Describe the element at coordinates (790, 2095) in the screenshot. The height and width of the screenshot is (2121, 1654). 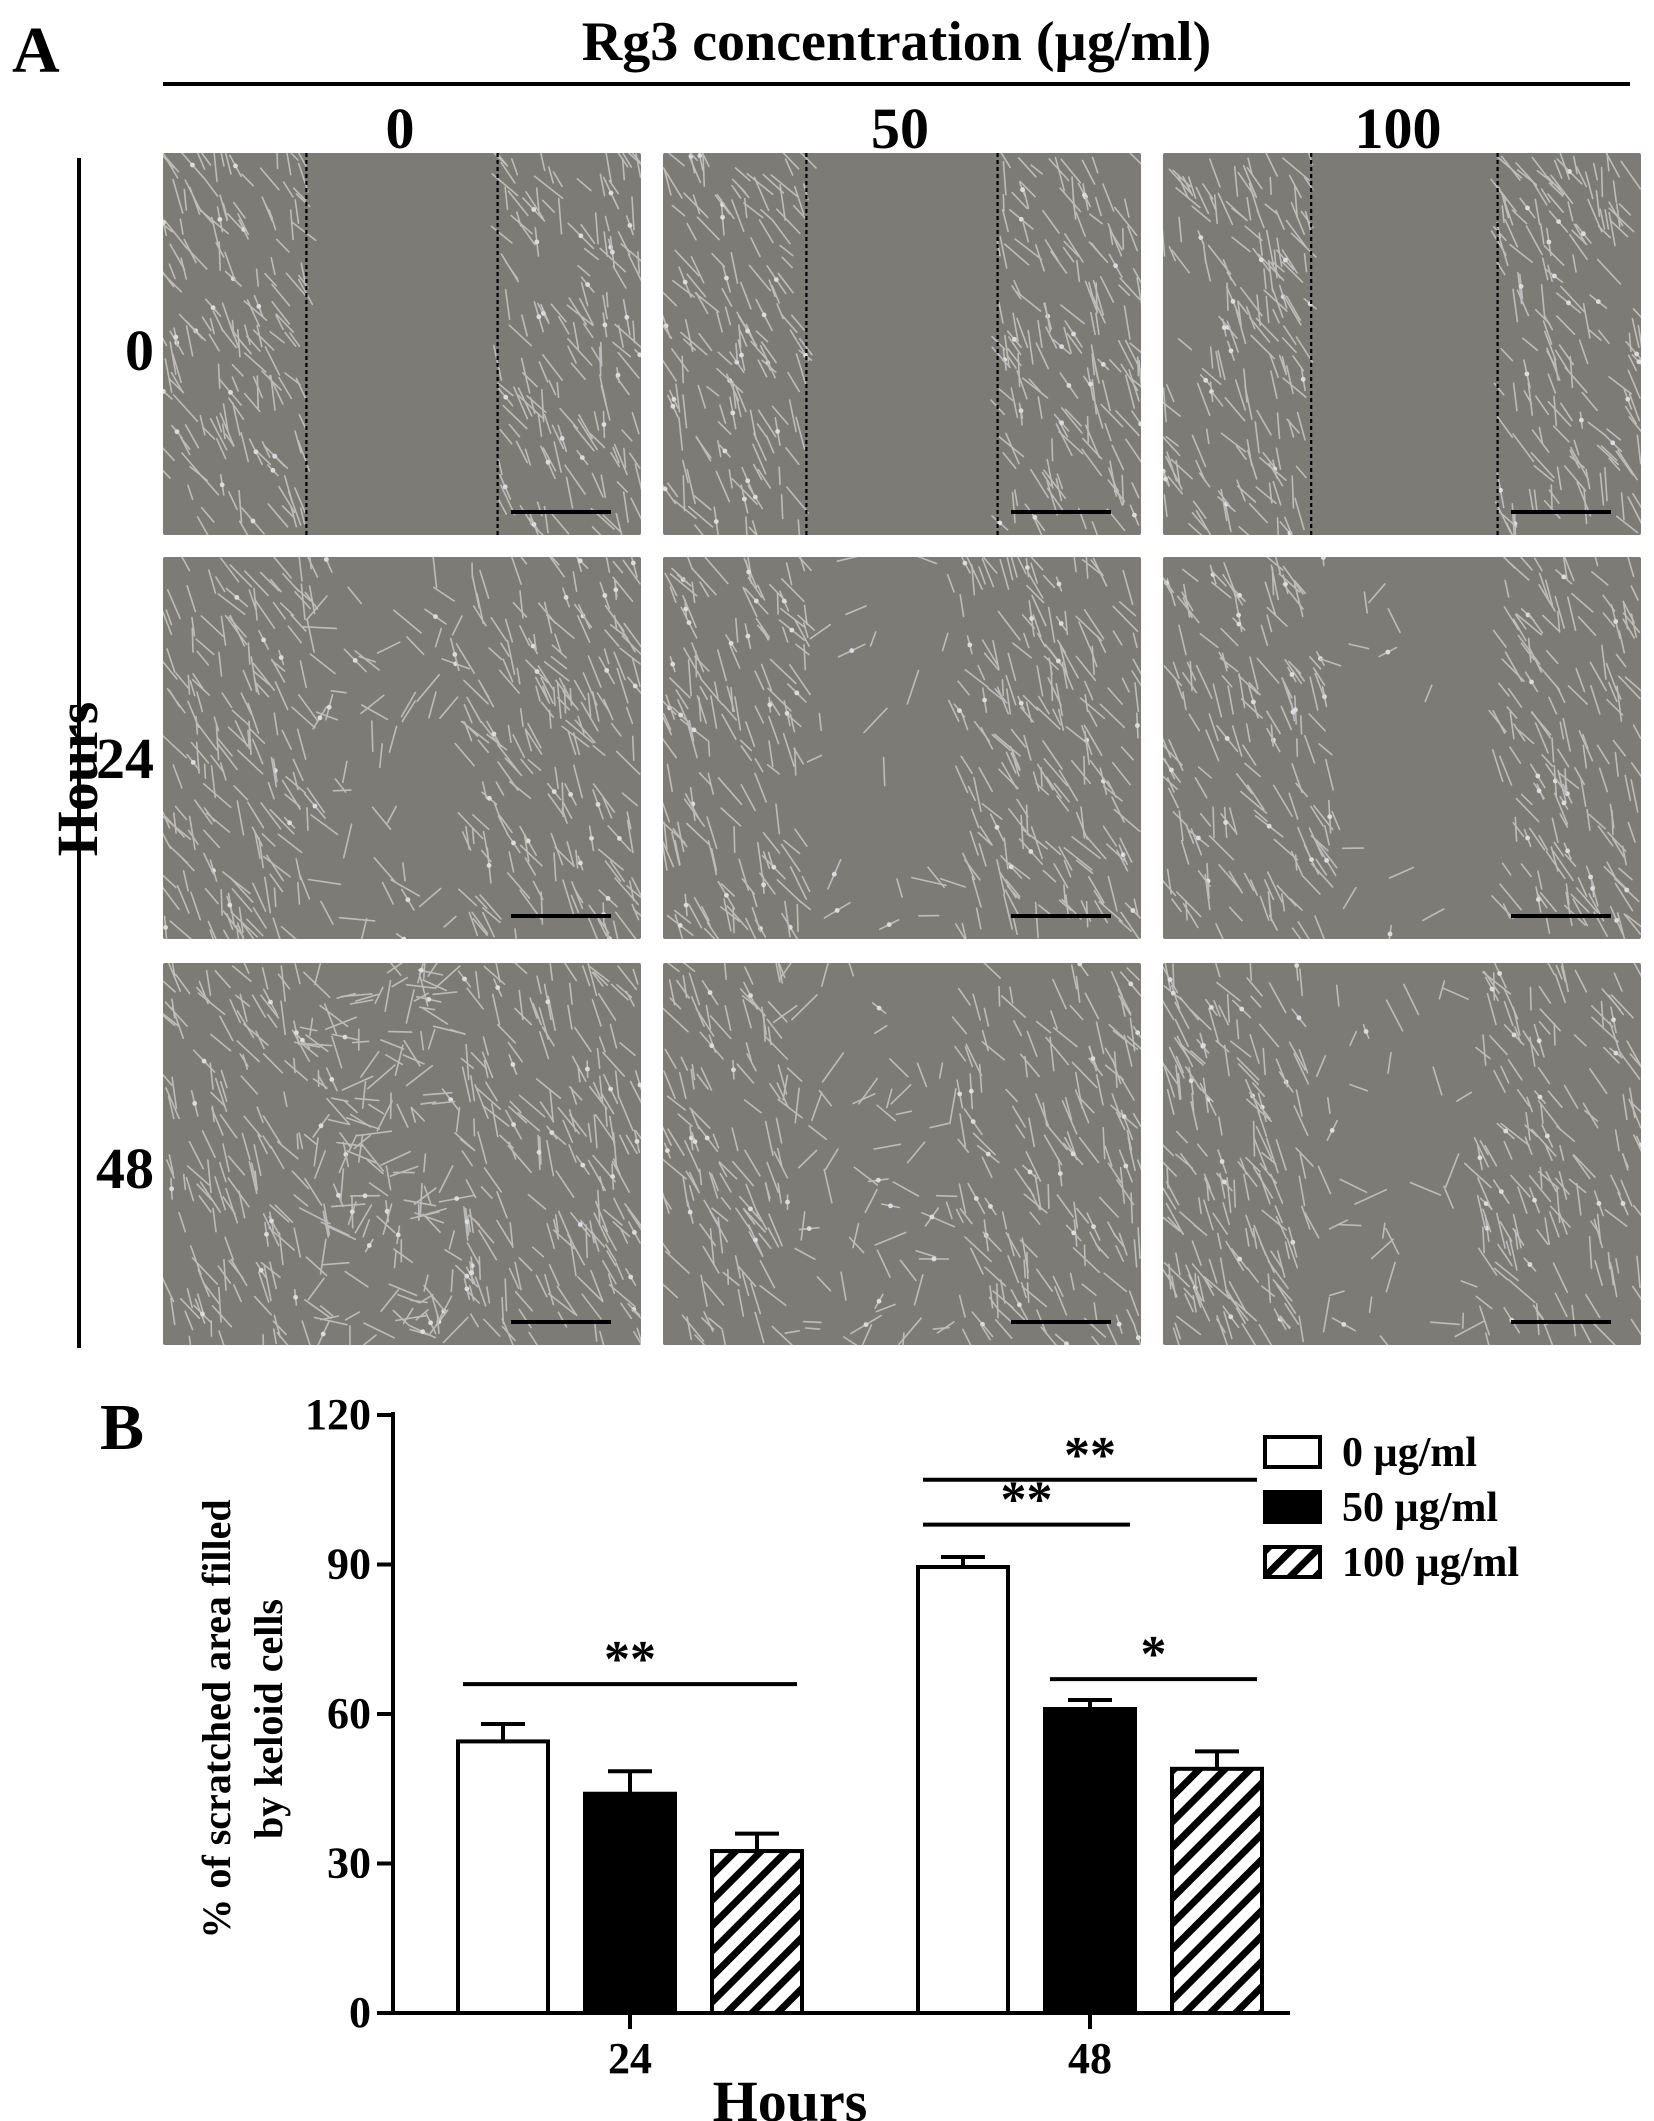
I see `x-axis-label: Hours` at that location.